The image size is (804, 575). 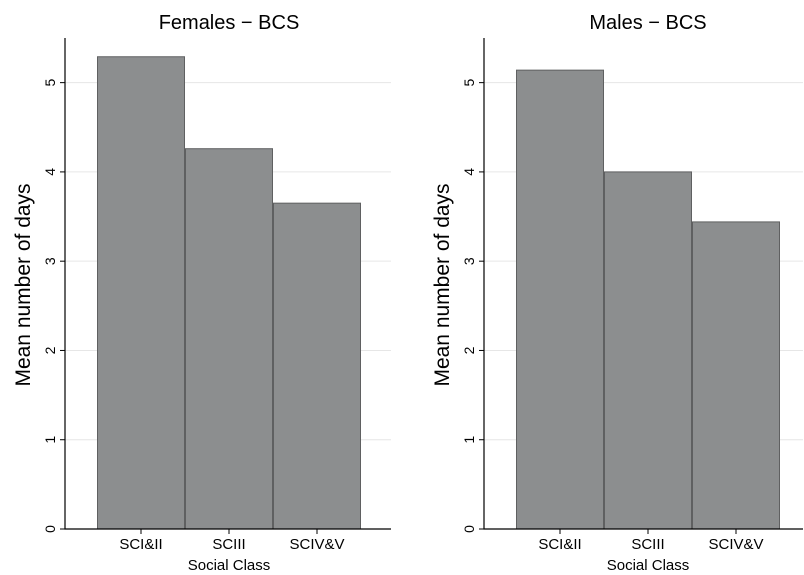 What do you see at coordinates (140, 544) in the screenshot?
I see `females-category-label: SCI&II` at bounding box center [140, 544].